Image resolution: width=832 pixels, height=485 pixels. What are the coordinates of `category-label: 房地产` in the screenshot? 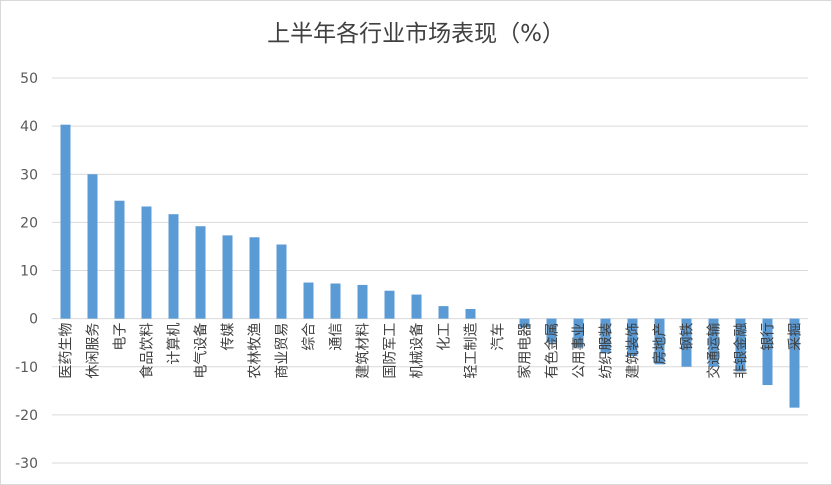 It's located at (661, 344).